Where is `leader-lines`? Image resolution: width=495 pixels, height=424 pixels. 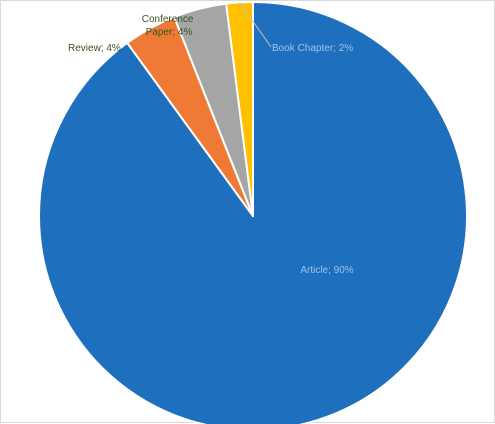 leader-lines is located at coordinates (255, 25).